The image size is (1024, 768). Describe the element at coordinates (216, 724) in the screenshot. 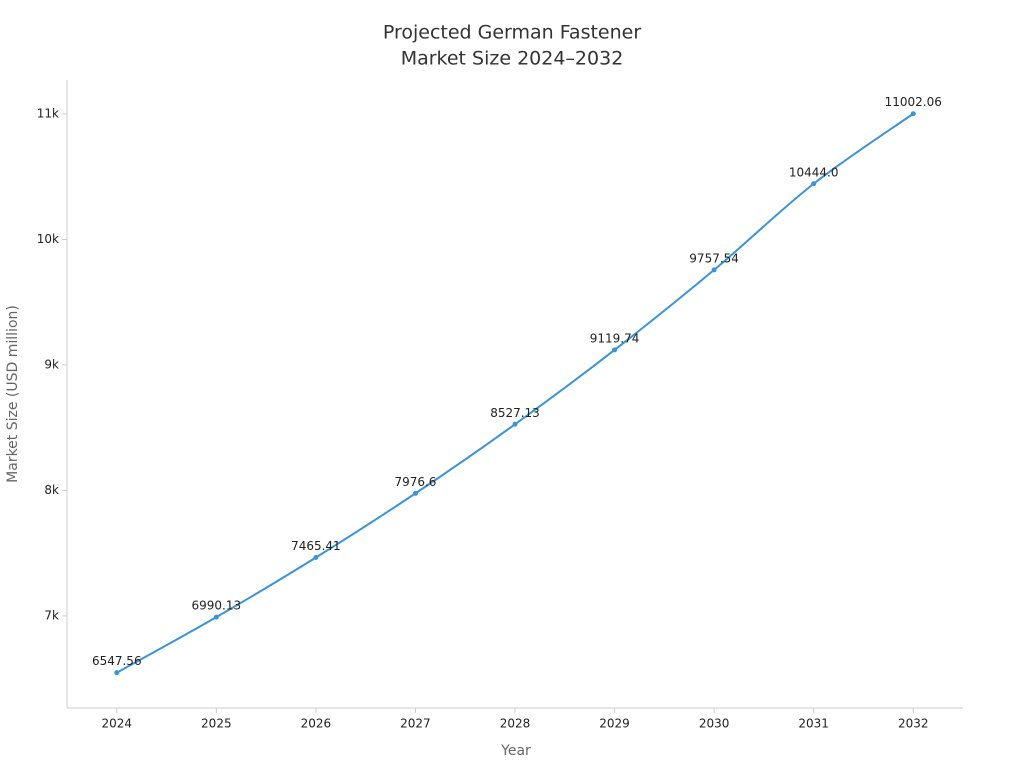

I see `x-tick-label: 2025` at that location.